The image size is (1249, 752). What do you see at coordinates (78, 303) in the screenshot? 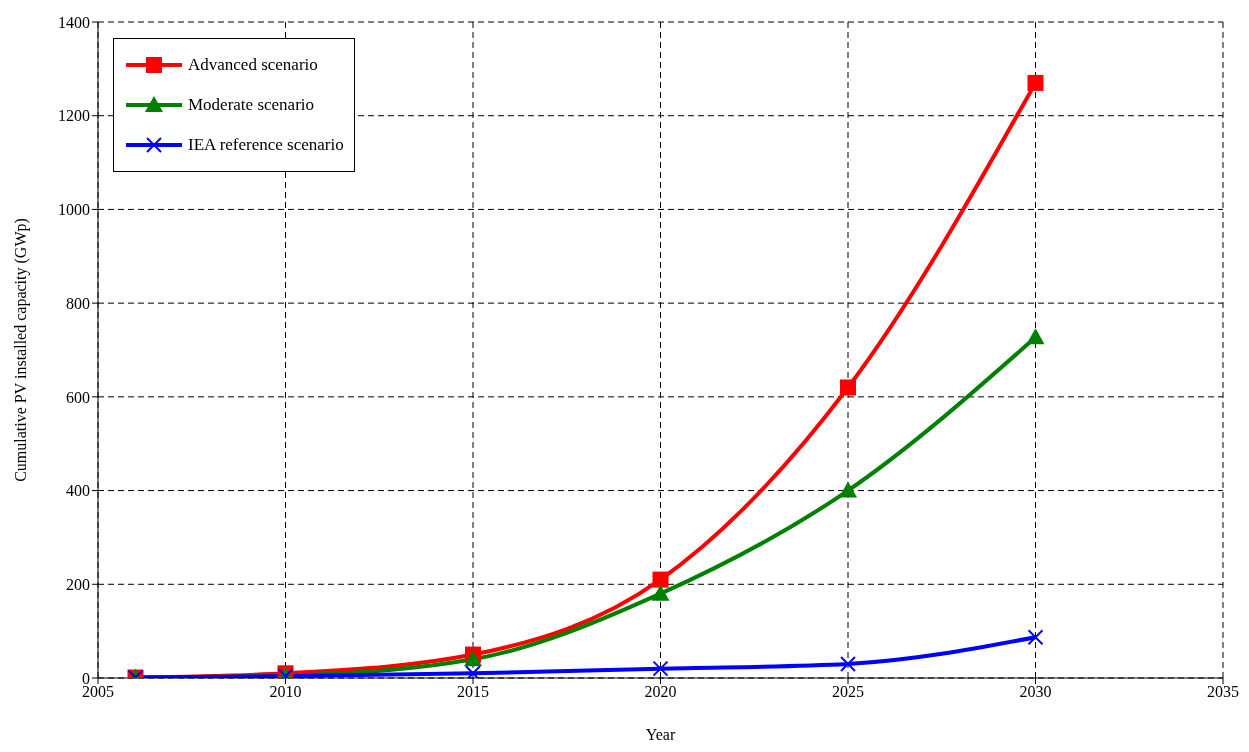
I see `y-tick-label: 800` at bounding box center [78, 303].